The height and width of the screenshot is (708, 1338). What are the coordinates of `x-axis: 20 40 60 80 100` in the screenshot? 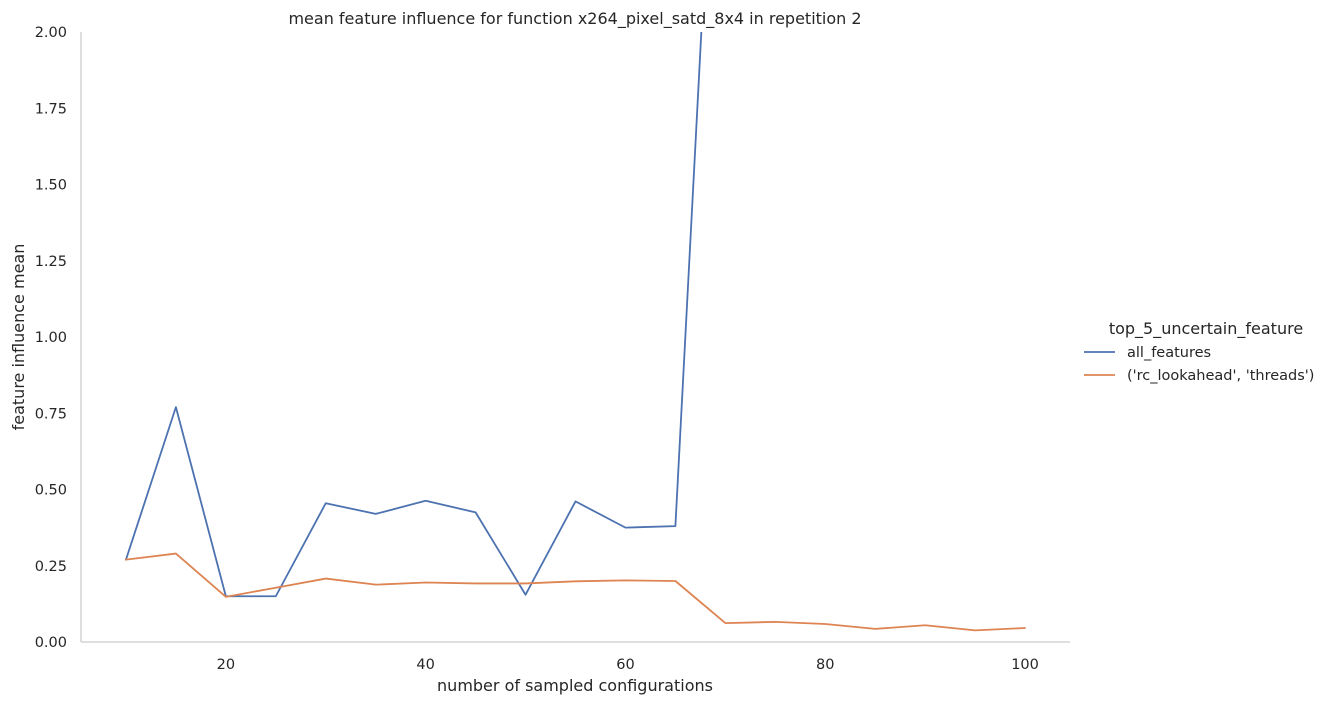 It's located at (628, 665).